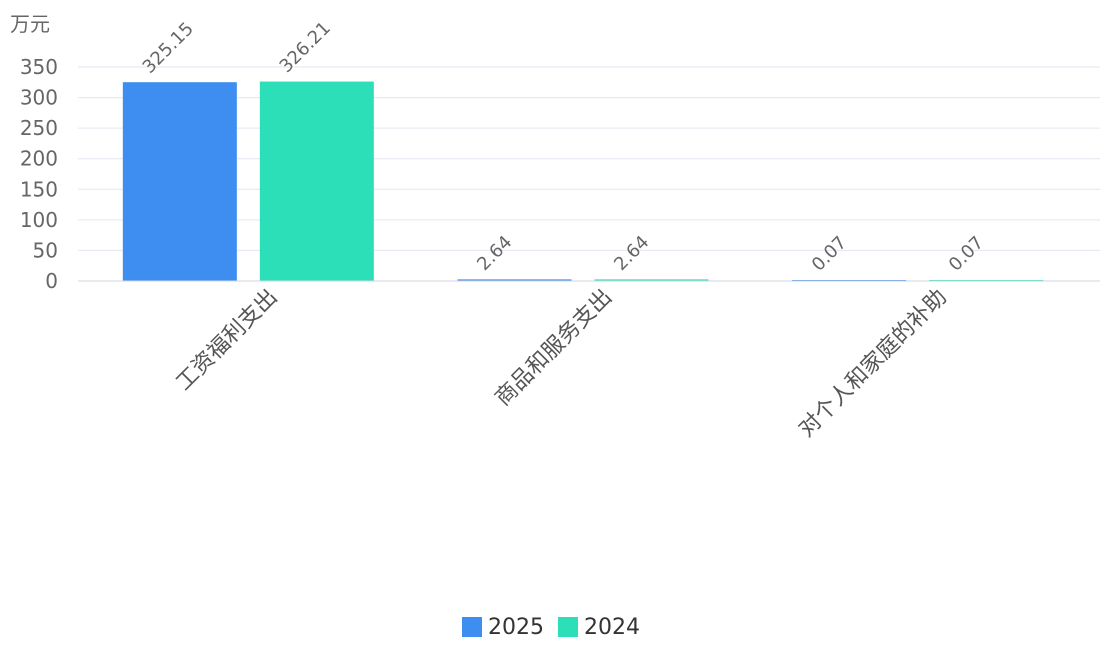  Describe the element at coordinates (39, 220) in the screenshot. I see `y-tick-label: 100` at that location.